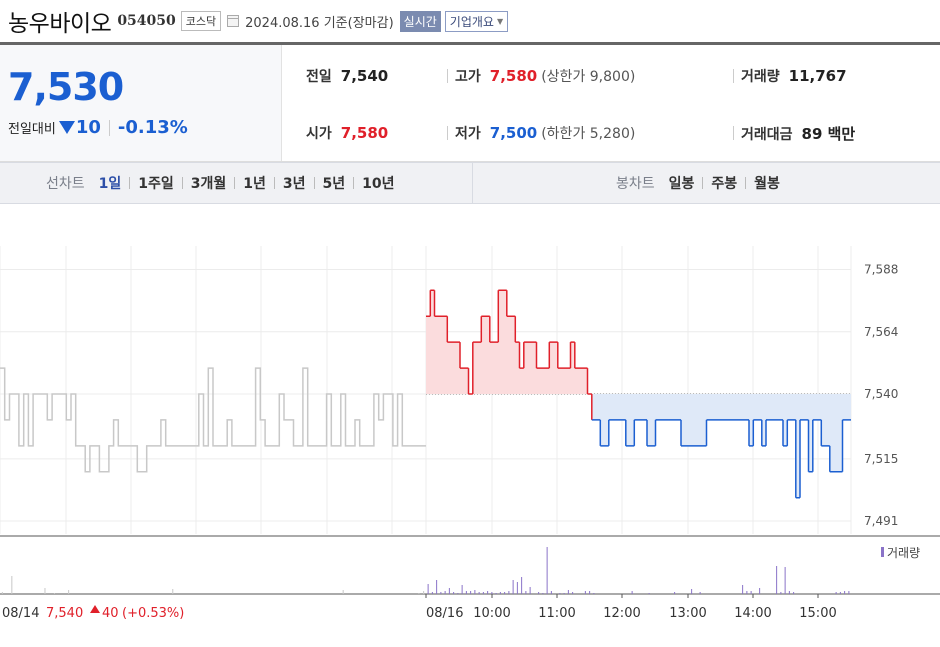 This screenshot has width=940, height=647. What do you see at coordinates (156, 184) in the screenshot?
I see `period-1week: 1주일` at bounding box center [156, 184].